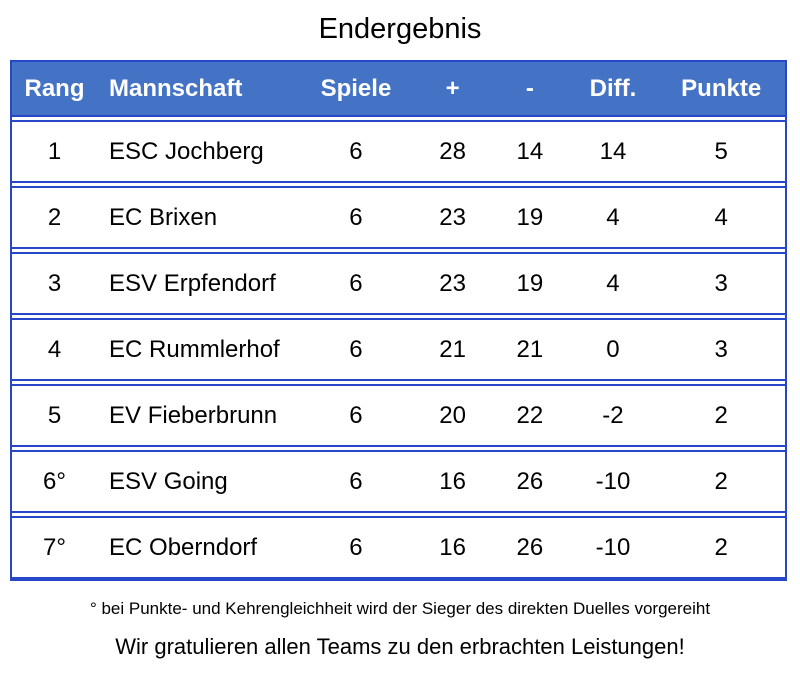 The width and height of the screenshot is (800, 678). I want to click on cell-diff: 14, so click(613, 151).